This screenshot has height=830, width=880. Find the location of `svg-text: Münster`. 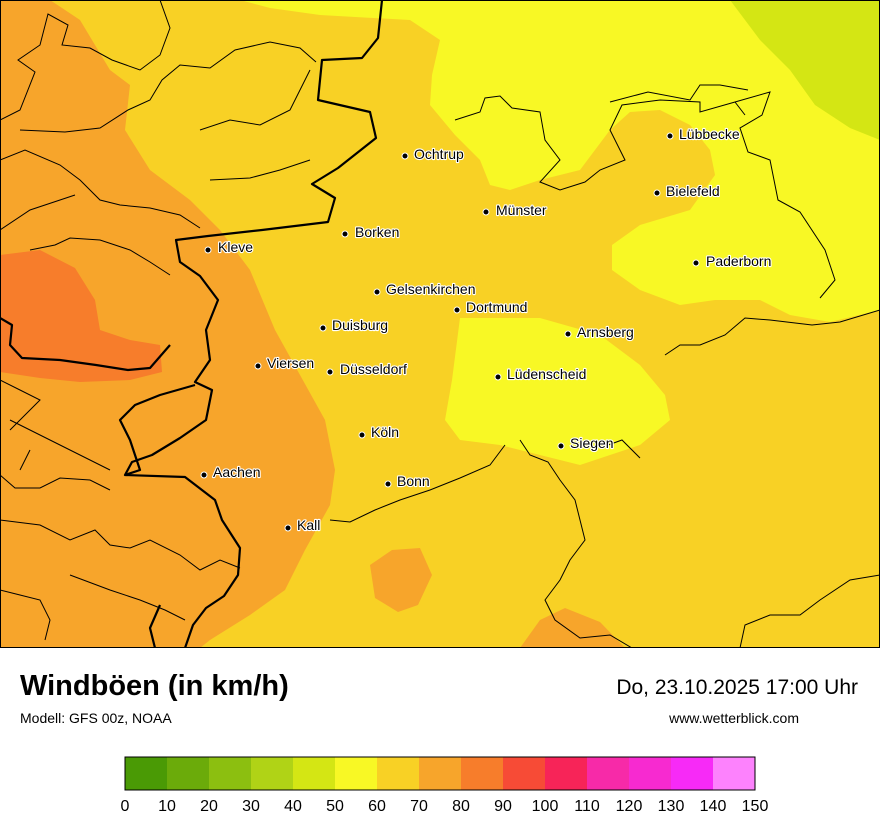

svg-text: Münster is located at coordinates (521, 210).